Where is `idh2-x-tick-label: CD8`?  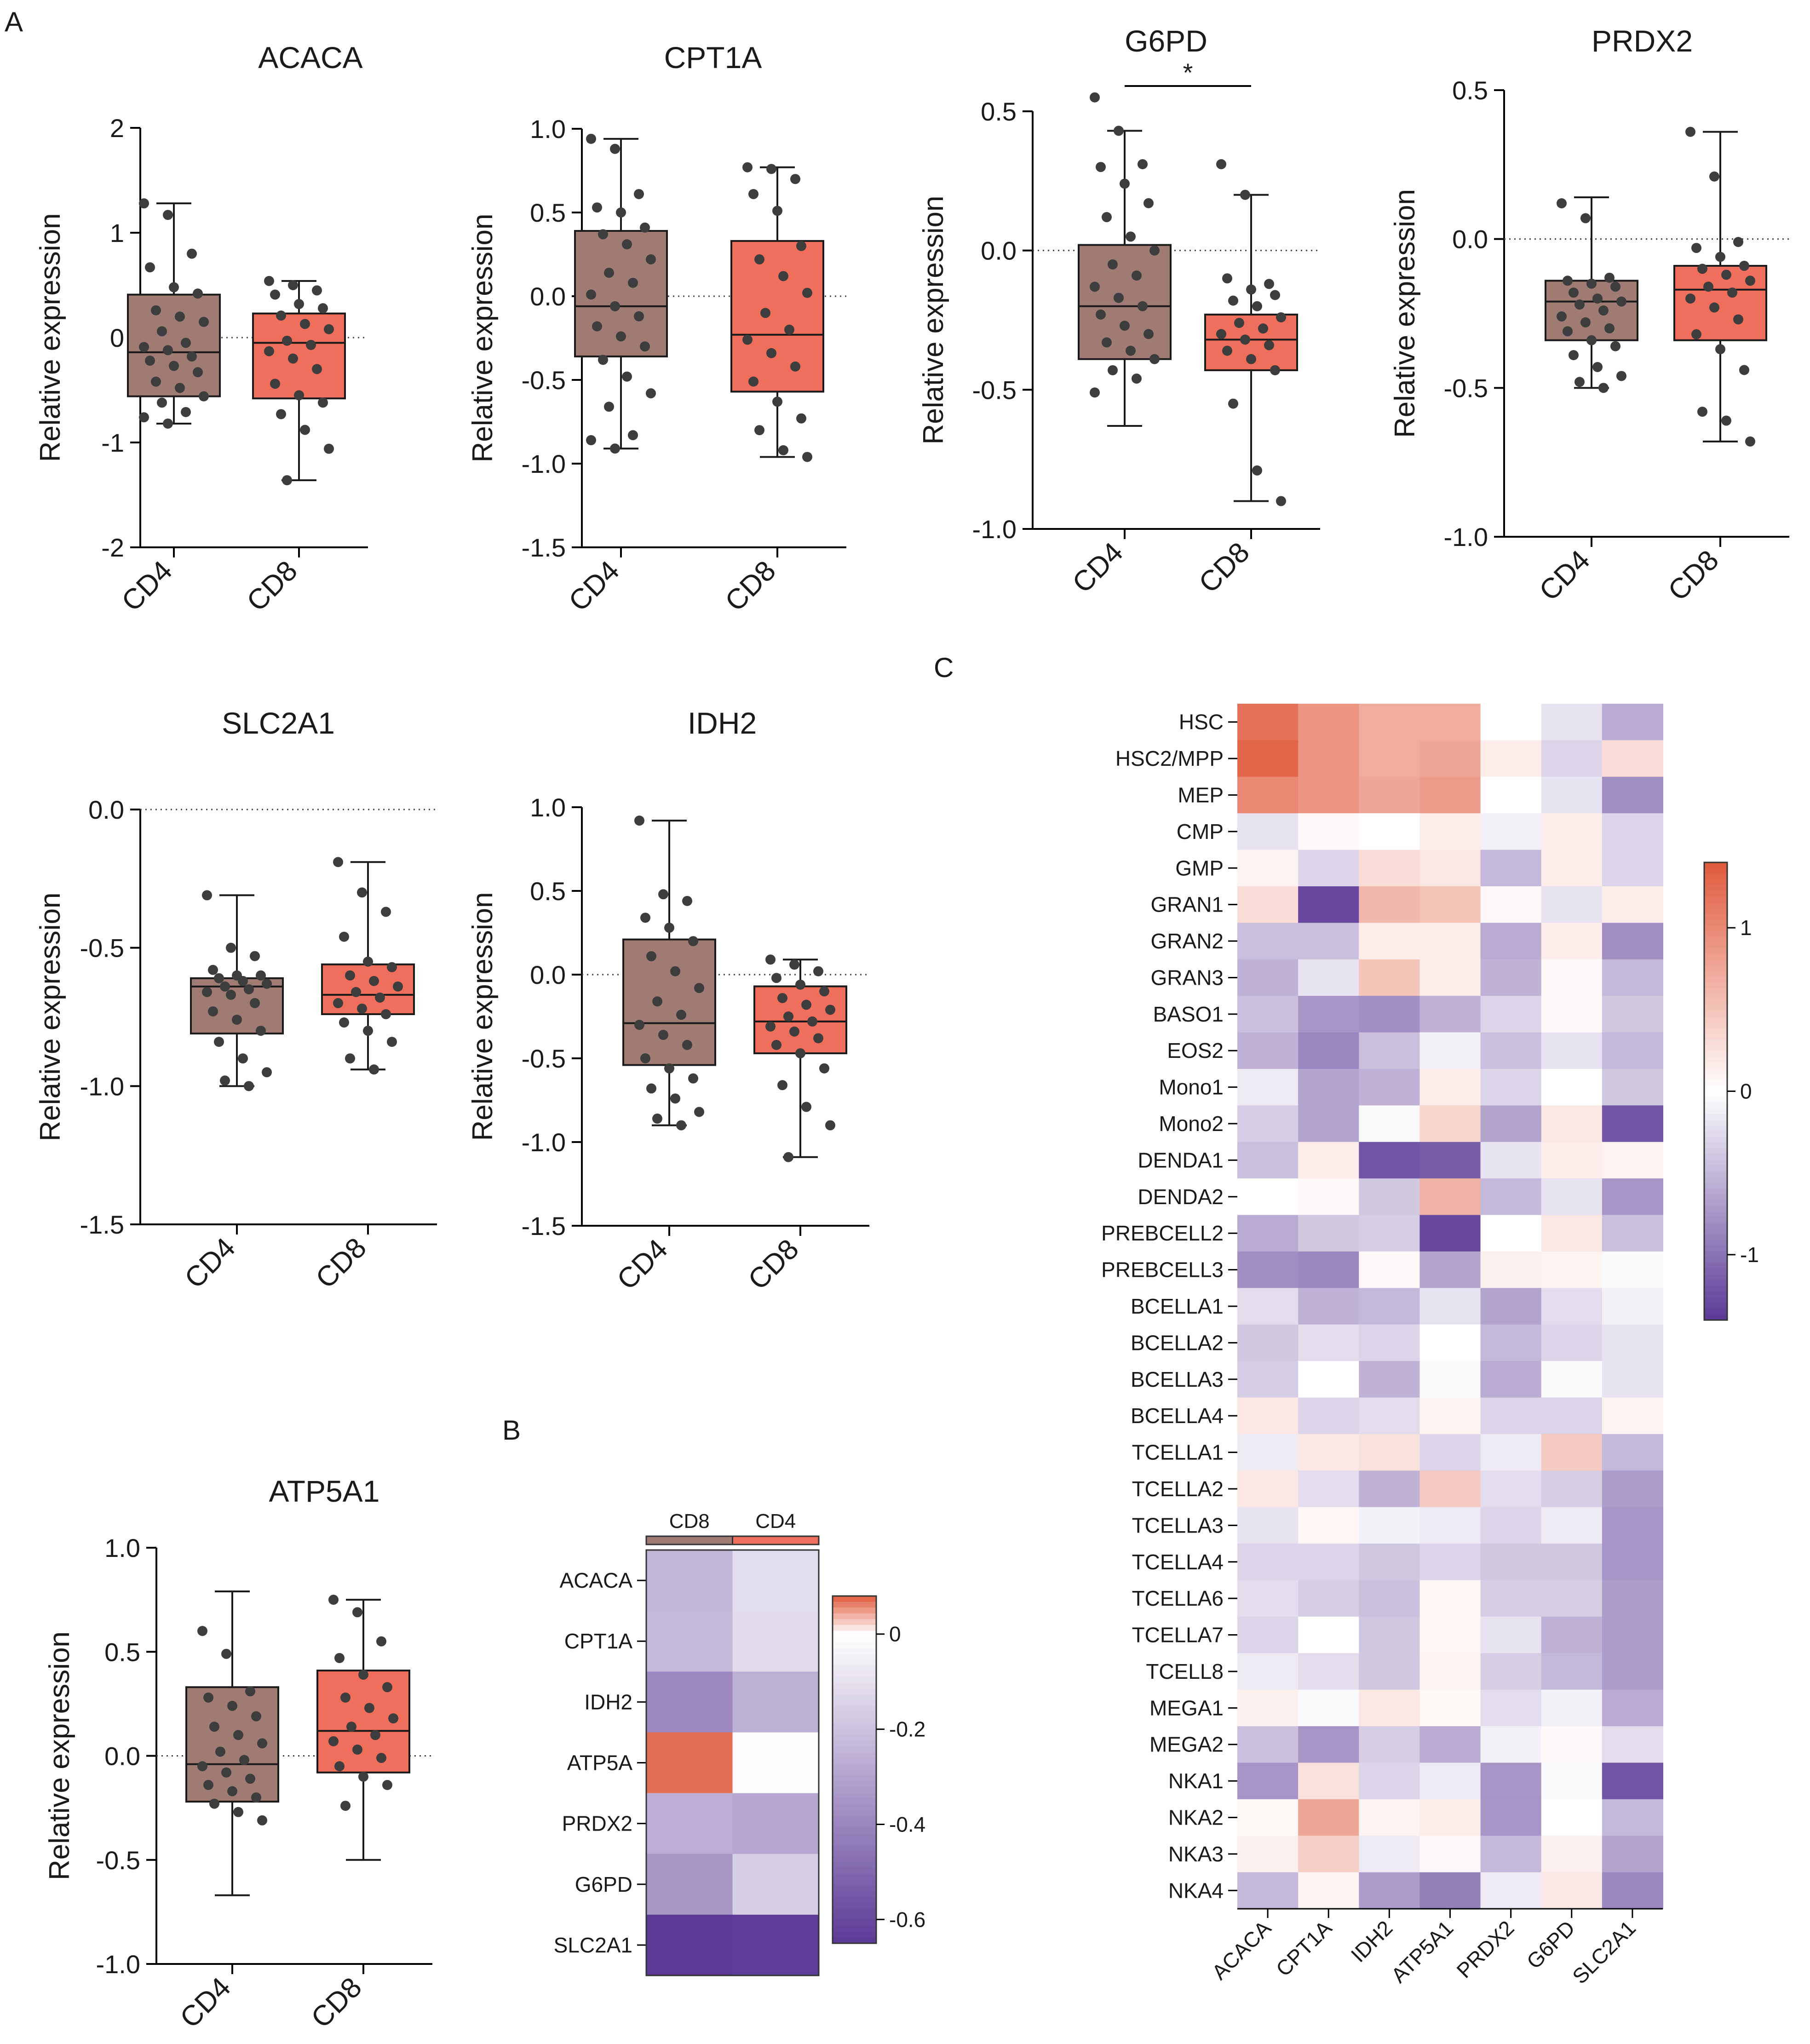 idh2-x-tick-label: CD8 is located at coordinates (773, 1264).